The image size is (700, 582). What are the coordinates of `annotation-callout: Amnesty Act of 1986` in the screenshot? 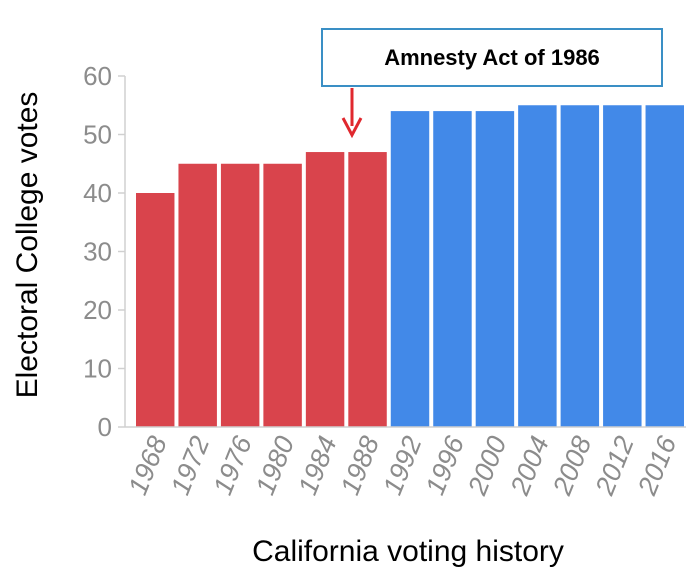 It's located at (492, 83).